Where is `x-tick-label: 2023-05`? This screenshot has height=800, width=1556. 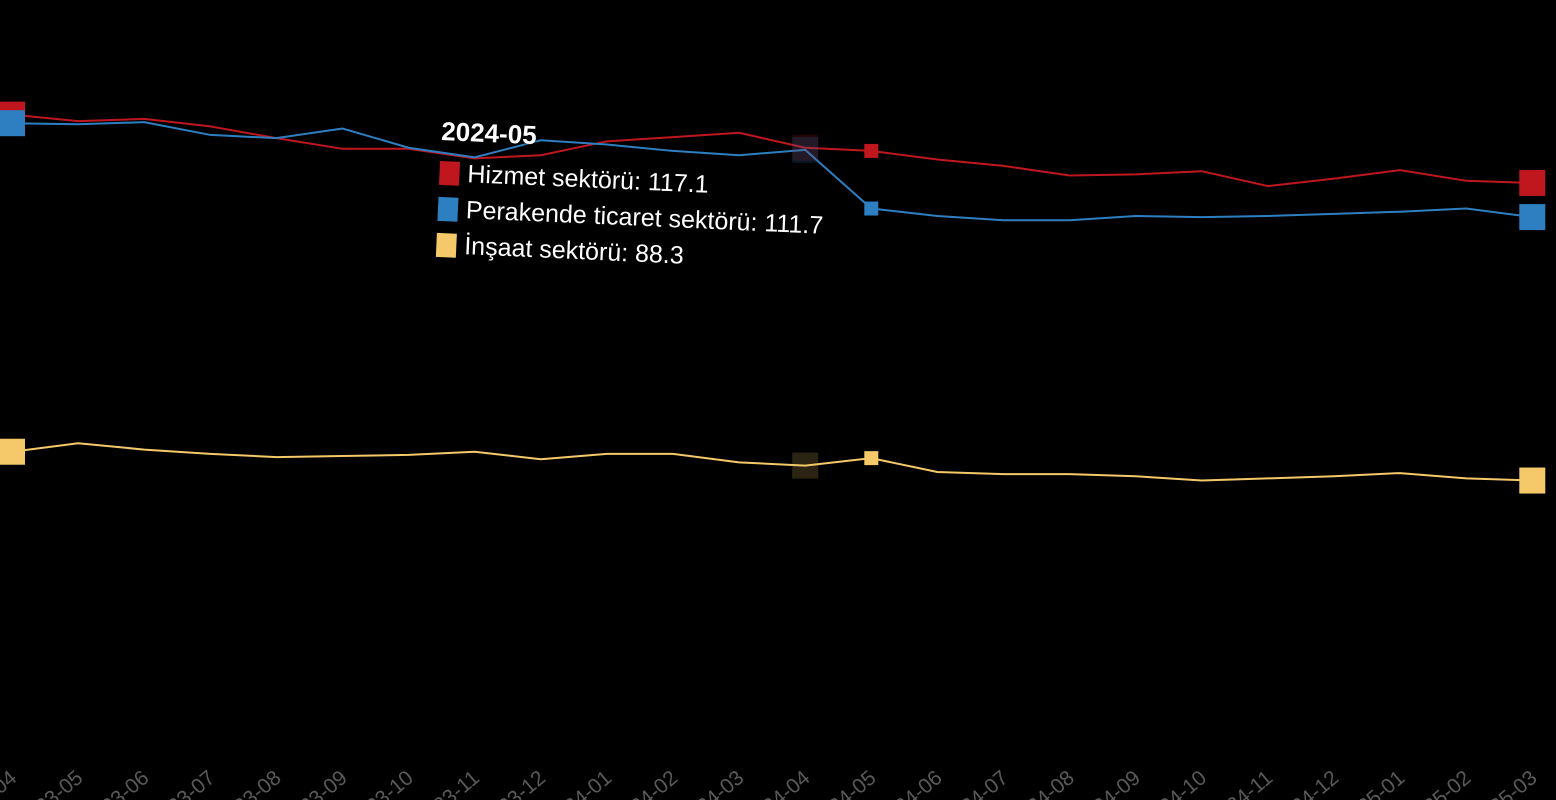
x-tick-label: 2023-05 is located at coordinates (50, 783).